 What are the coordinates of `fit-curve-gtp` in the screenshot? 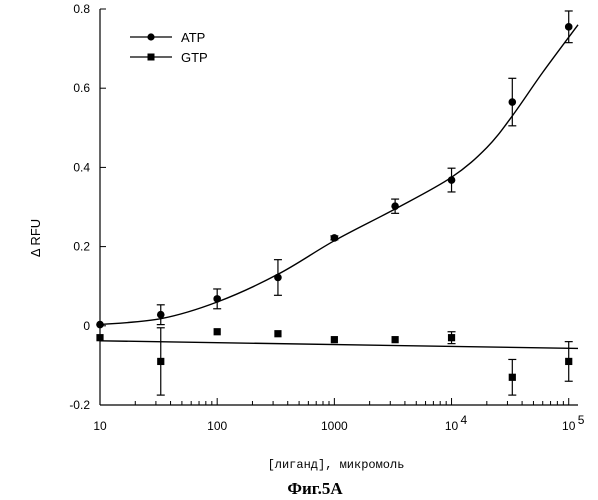 It's located at (339, 345).